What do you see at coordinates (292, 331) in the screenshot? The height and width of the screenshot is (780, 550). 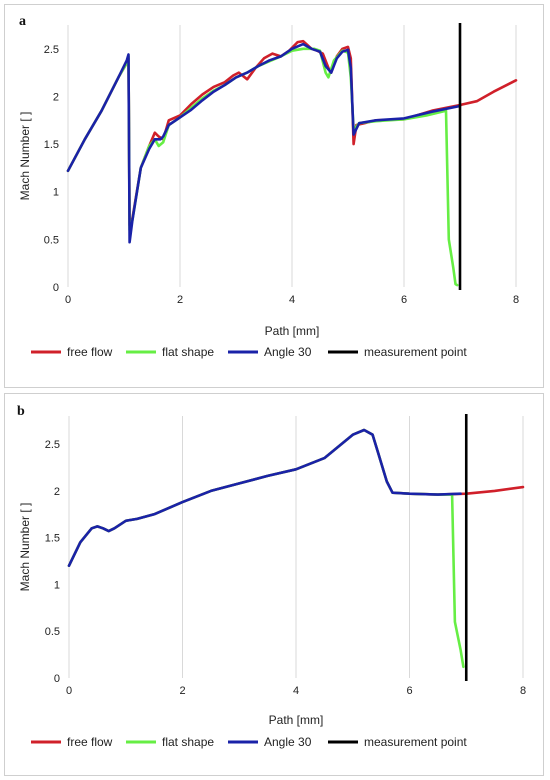 I see `x-axis-title-a: Path [mm]` at bounding box center [292, 331].